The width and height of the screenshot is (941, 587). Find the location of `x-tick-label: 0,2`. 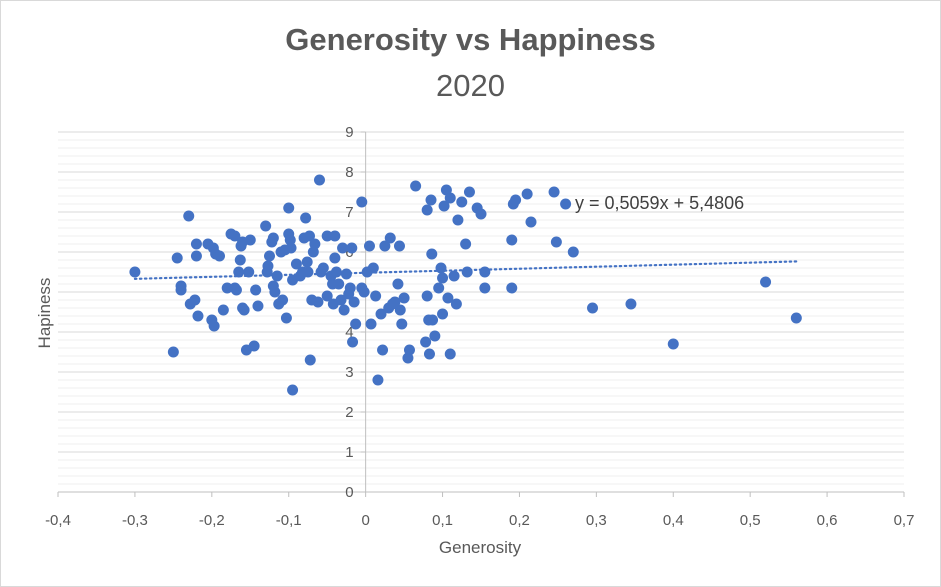

x-tick-label: 0,2 is located at coordinates (519, 520).